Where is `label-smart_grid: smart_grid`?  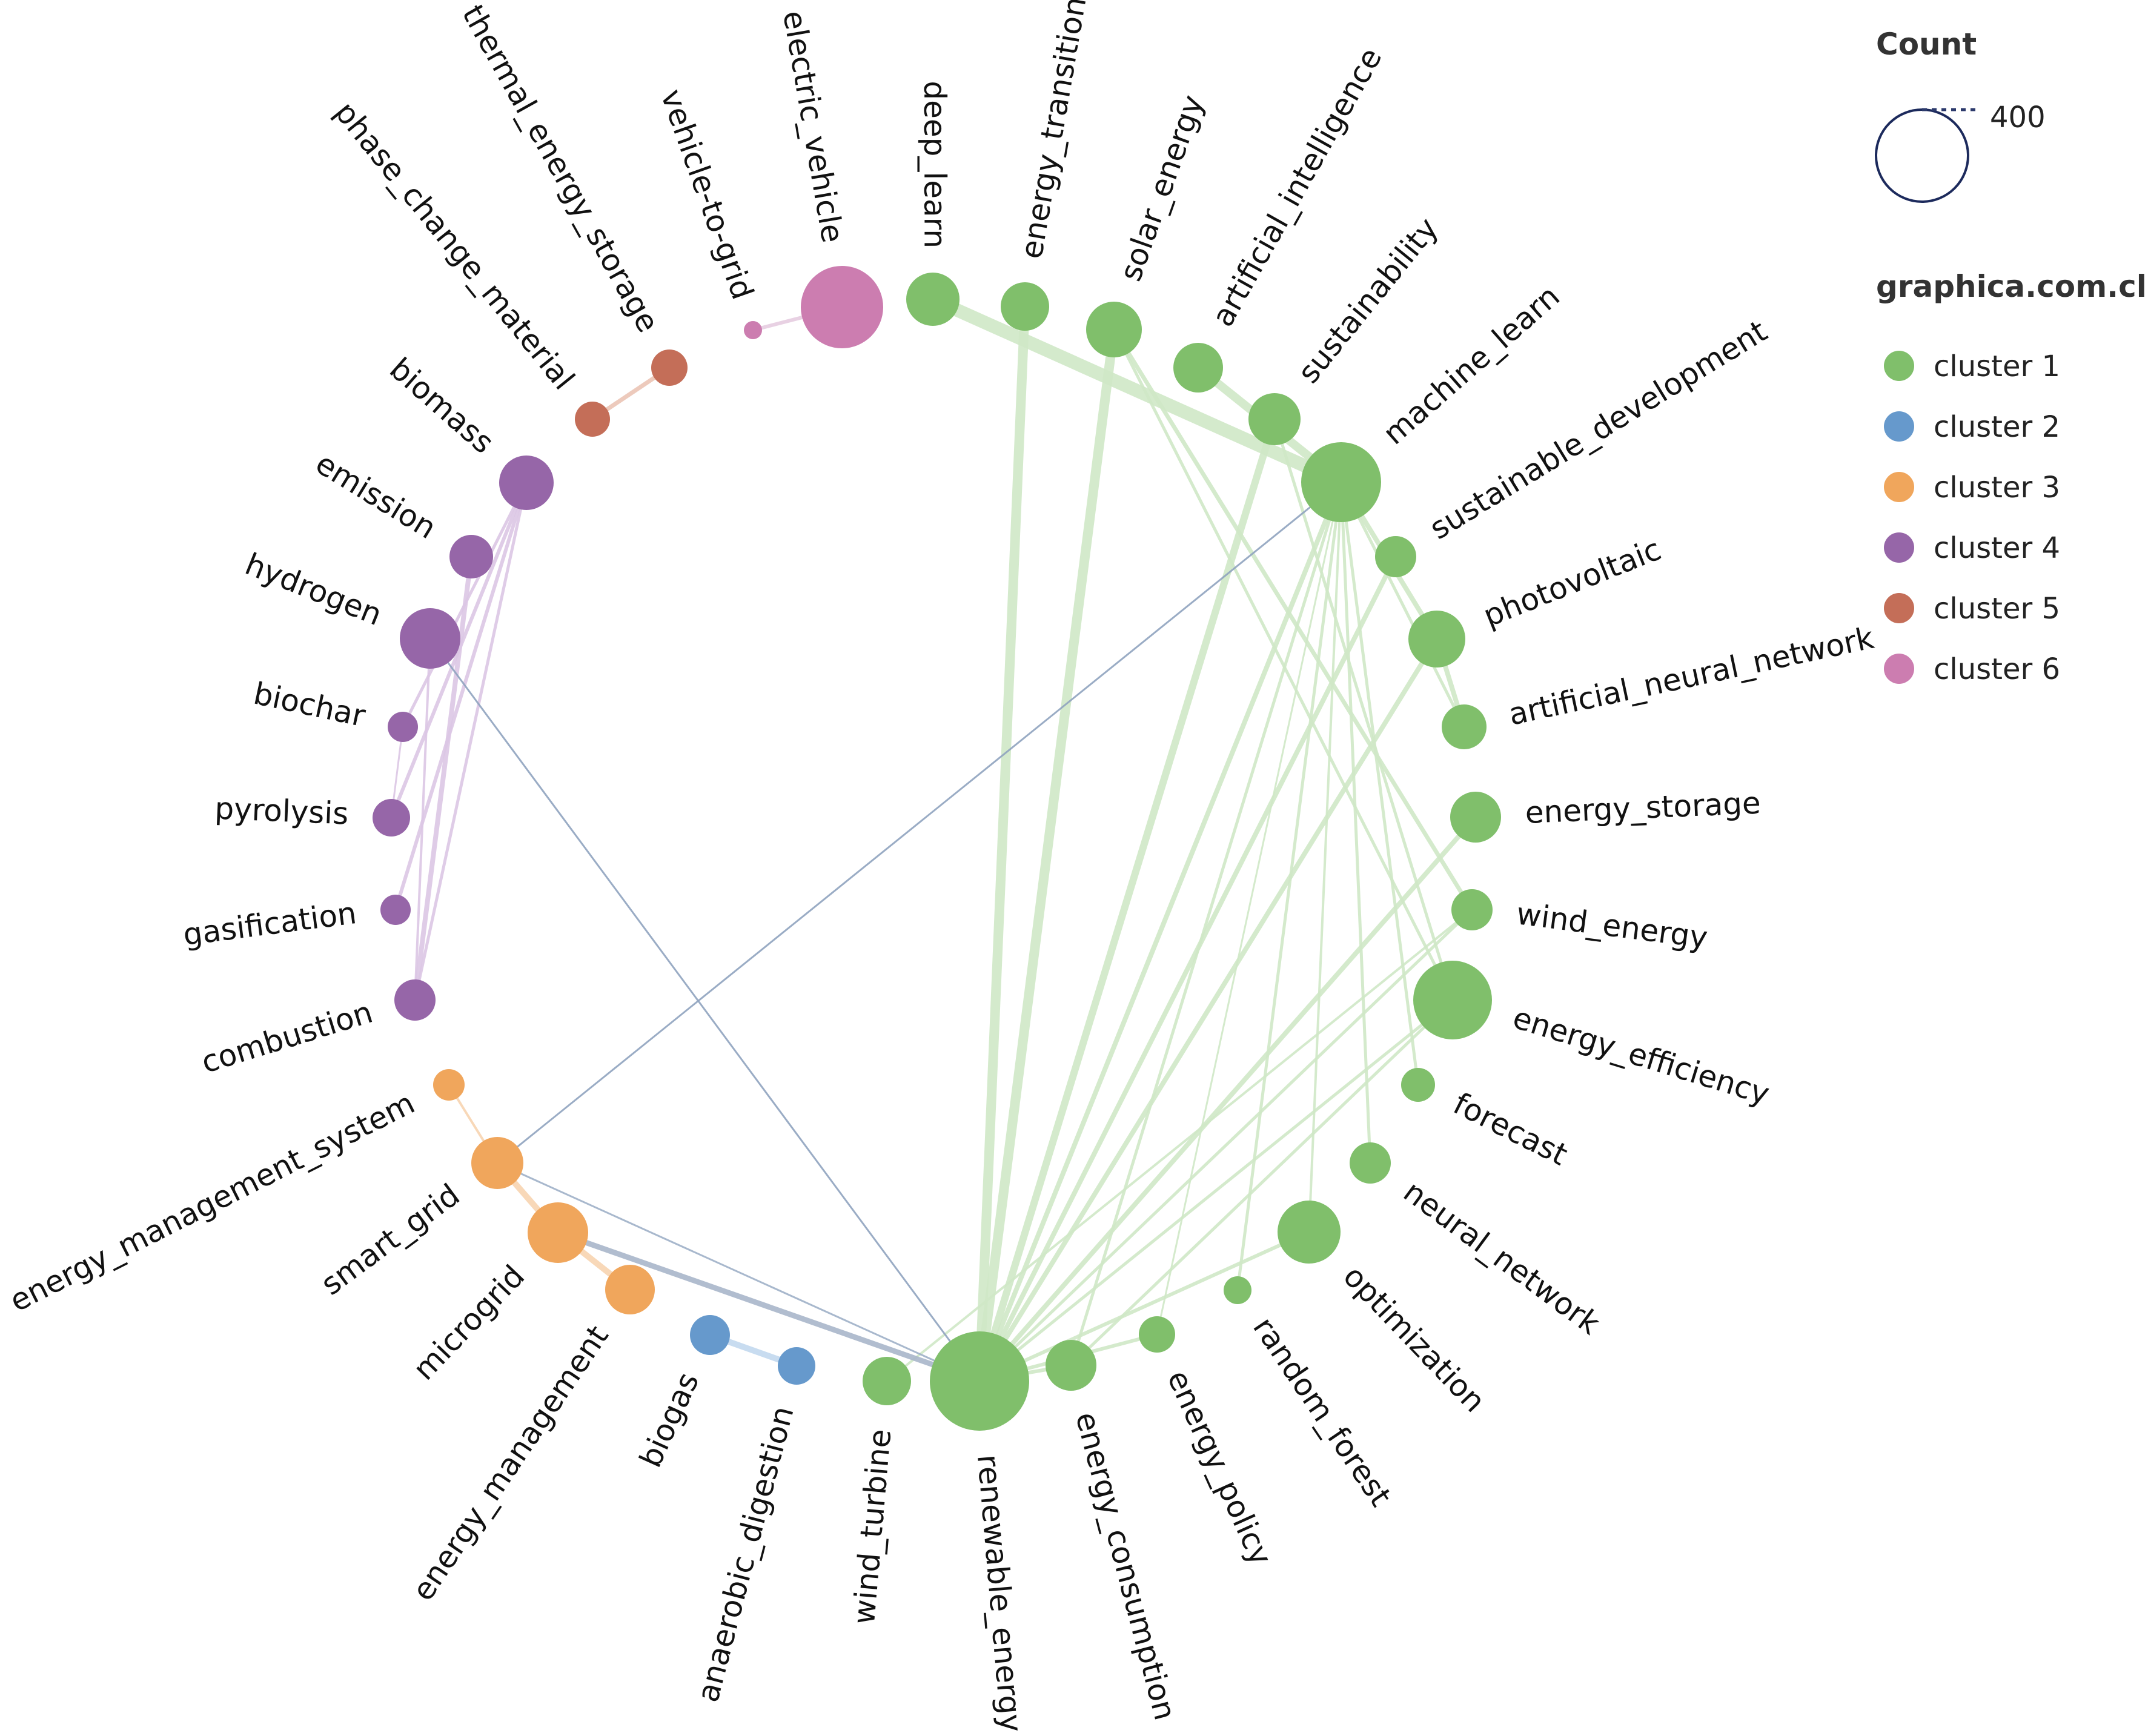
label-smart_grid: smart_grid is located at coordinates (390, 1239).